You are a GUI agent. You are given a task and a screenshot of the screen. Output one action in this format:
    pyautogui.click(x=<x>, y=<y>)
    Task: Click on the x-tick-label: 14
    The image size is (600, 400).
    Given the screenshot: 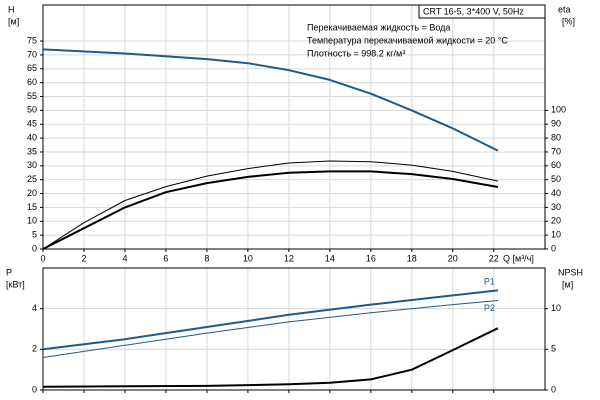 What is the action you would take?
    pyautogui.click(x=330, y=258)
    